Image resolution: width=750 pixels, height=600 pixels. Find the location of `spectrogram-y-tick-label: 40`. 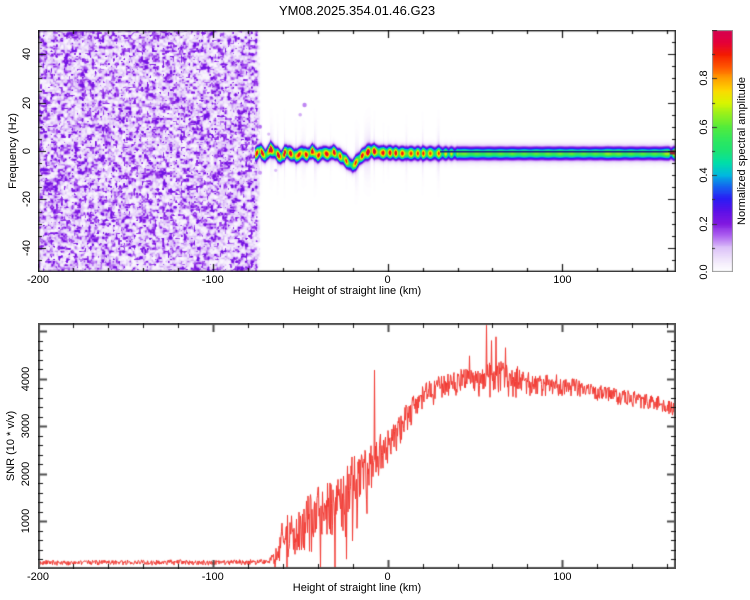

spectrogram-y-tick-label: 40 is located at coordinates (27, 54).